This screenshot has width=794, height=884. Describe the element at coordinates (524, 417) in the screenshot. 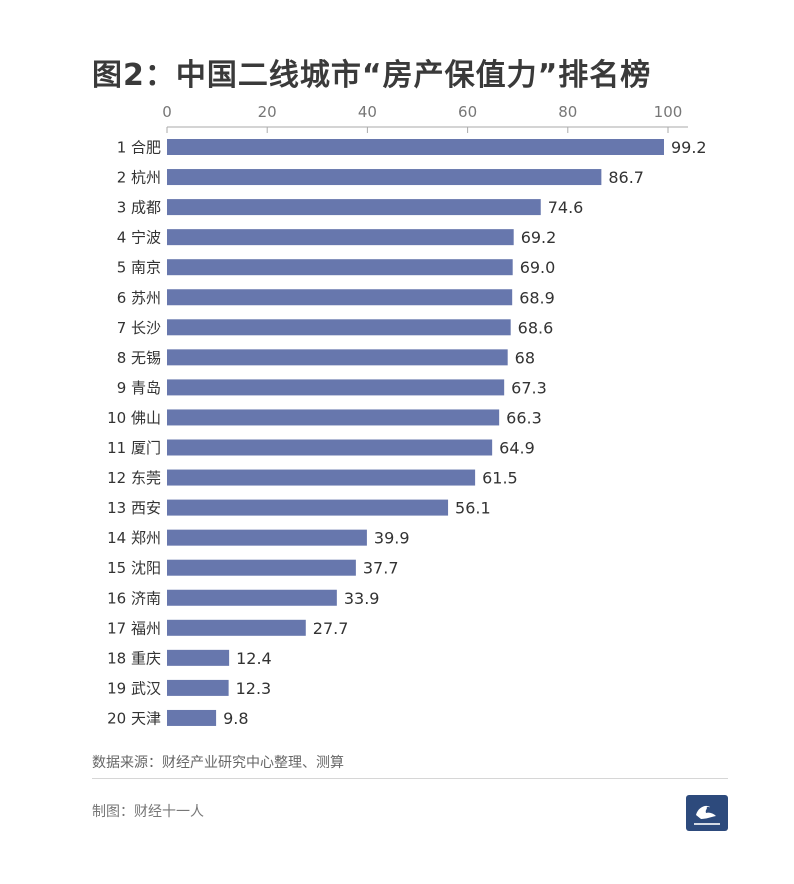

I see `data-label: 66.3` at that location.